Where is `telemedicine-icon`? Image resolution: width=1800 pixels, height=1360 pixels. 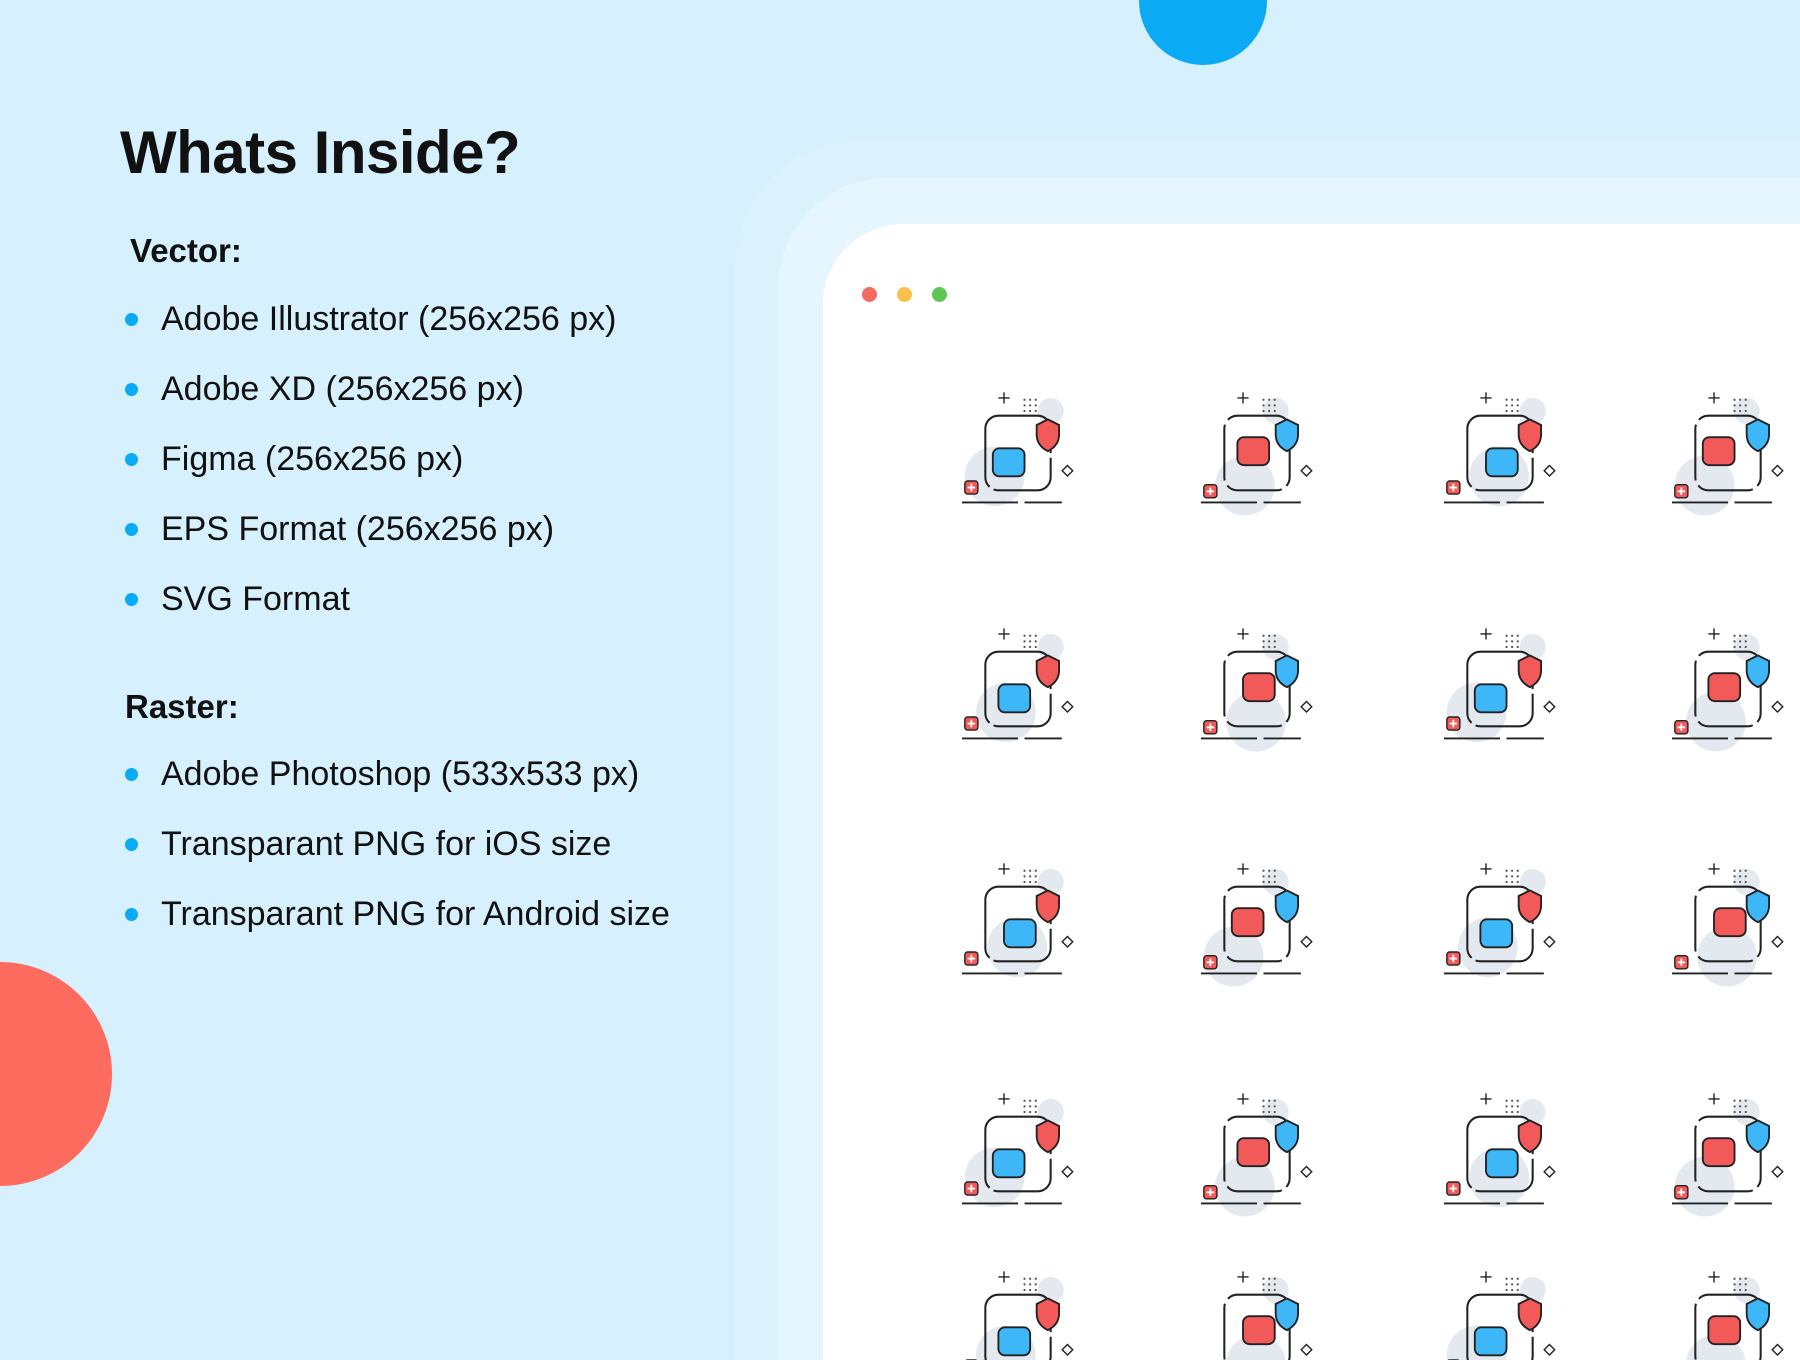 telemedicine-icon is located at coordinates (1257, 924).